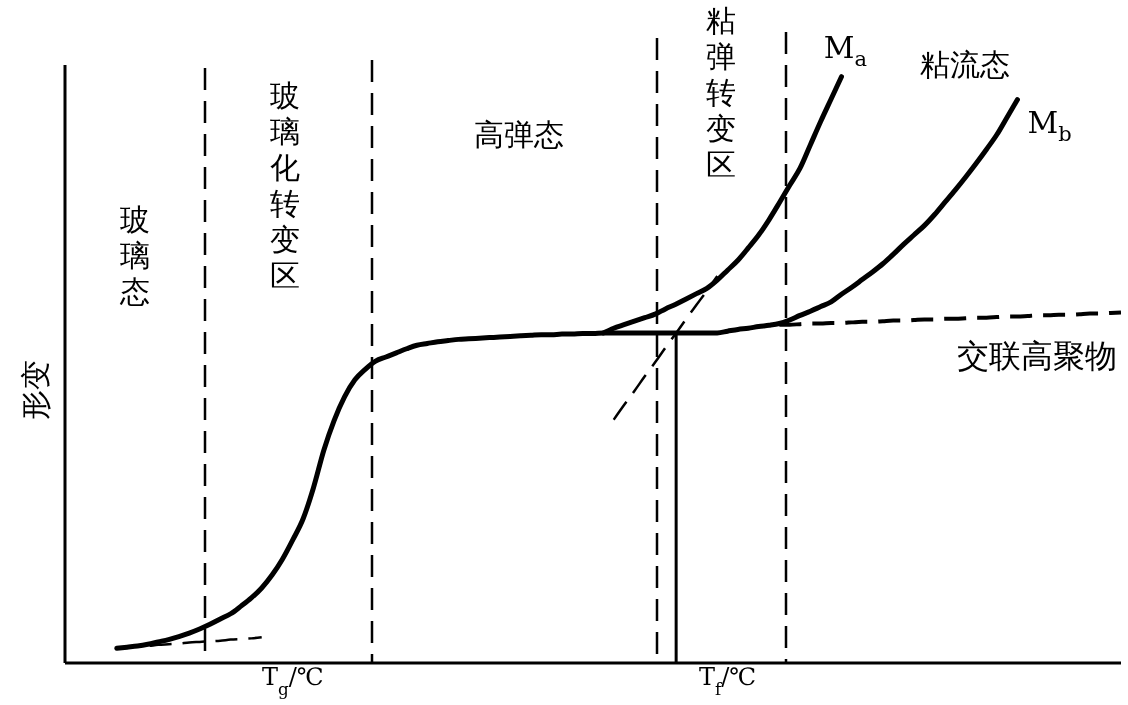 Image resolution: width=1128 pixels, height=705 pixels. I want to click on annotation: 高弹态, so click(519, 134).